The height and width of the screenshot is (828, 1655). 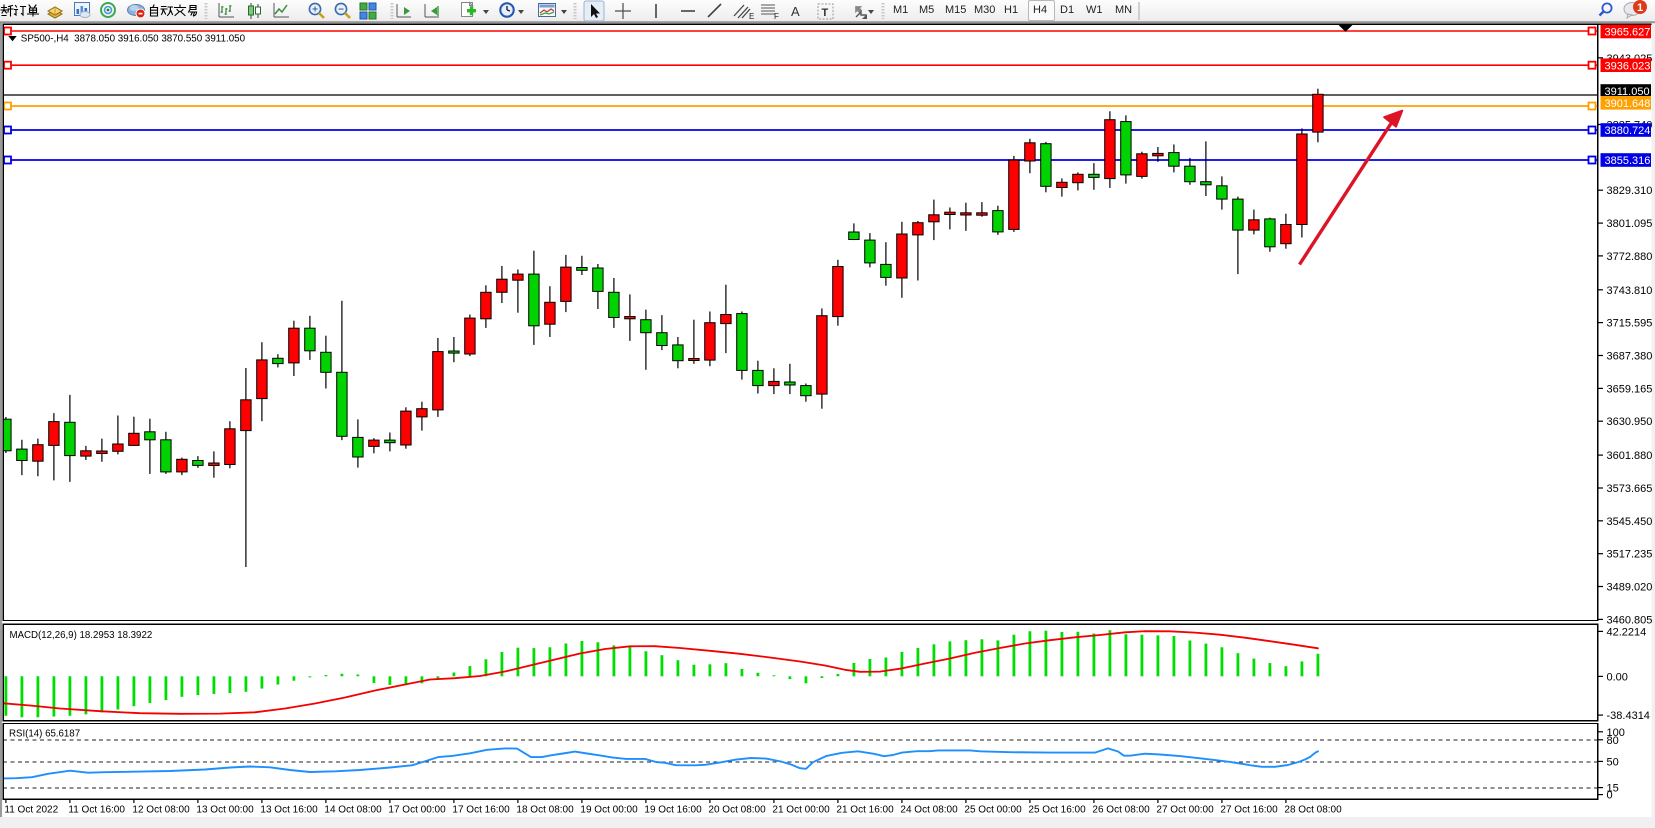 What do you see at coordinates (545, 809) in the screenshot?
I see `svg-text: 18 Oct 08:00` at bounding box center [545, 809].